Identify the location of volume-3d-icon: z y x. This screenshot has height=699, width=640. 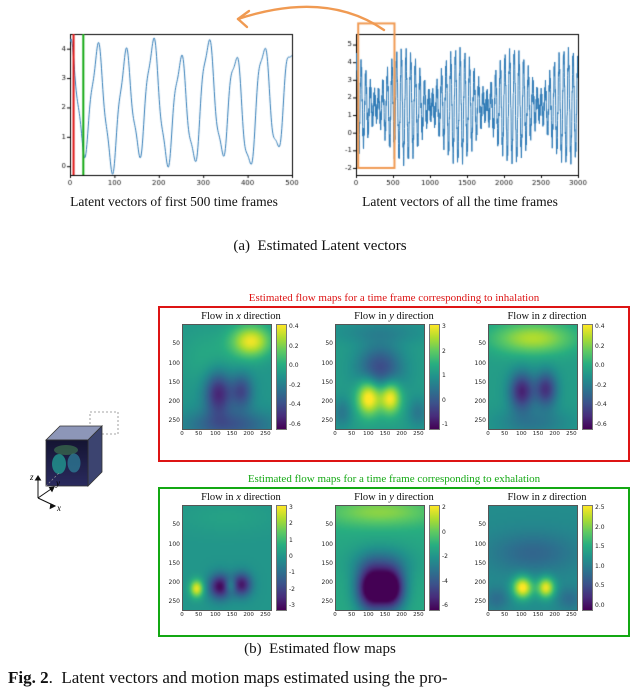
(74, 461).